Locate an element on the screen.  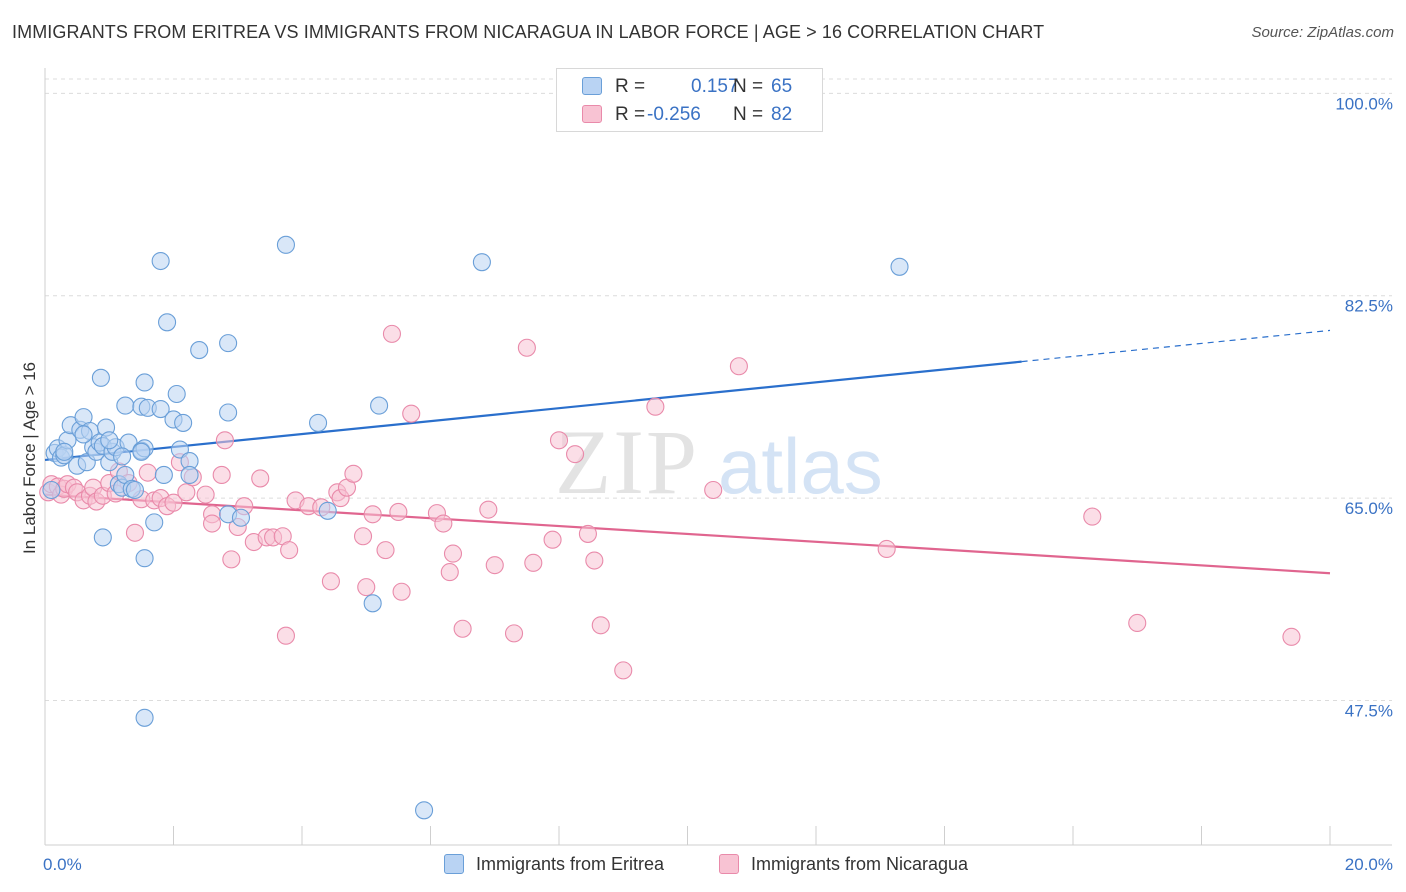
nicaragua-trend-line is located at coordinates (687, 534).